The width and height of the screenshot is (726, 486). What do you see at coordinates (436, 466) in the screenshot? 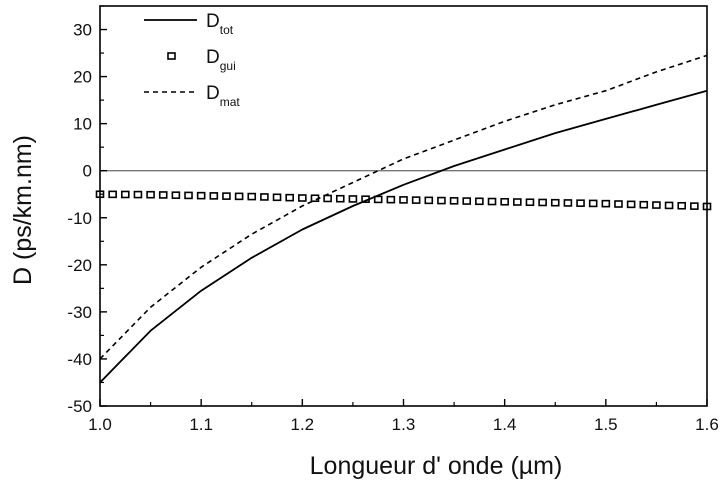
I see `x-axis-title: Longueur d' onde (µm)` at bounding box center [436, 466].